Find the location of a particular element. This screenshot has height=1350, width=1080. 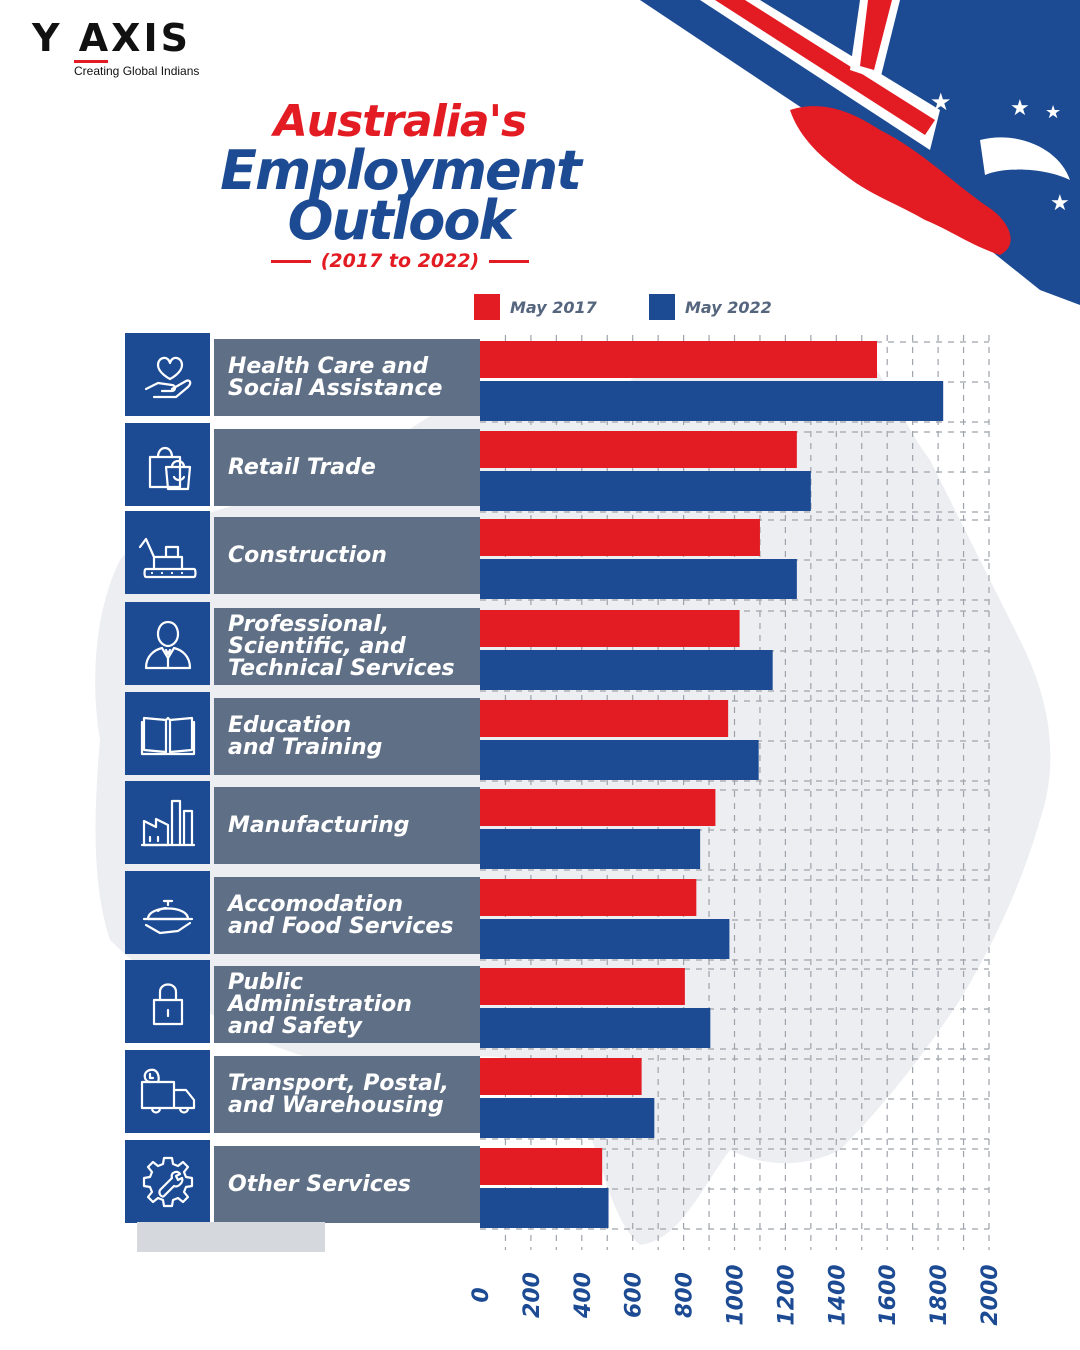

category-row: Manufacturing is located at coordinates (302, 822).